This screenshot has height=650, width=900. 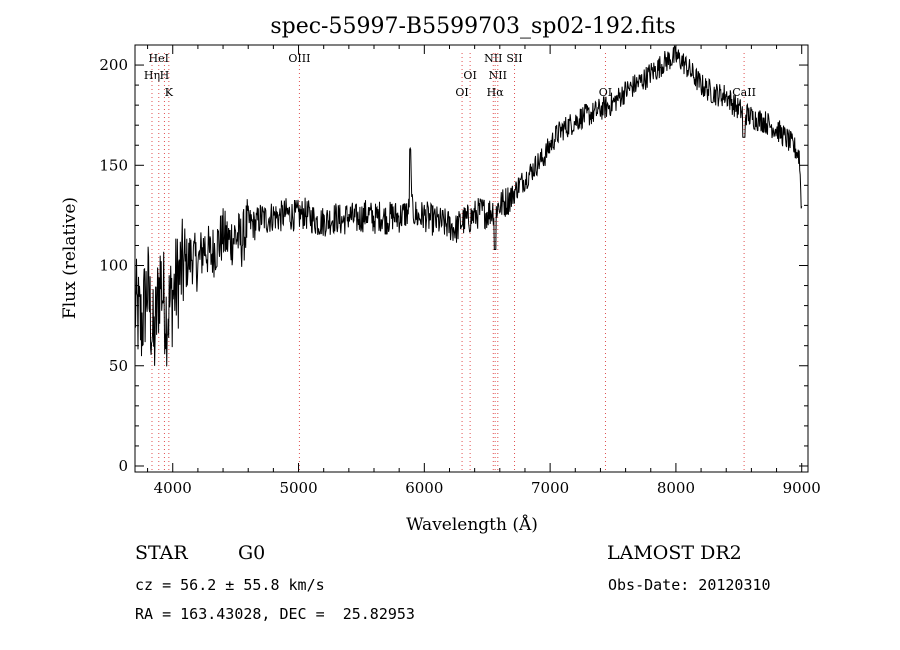 What do you see at coordinates (424, 488) in the screenshot?
I see `x-tick-label: 6000` at bounding box center [424, 488].